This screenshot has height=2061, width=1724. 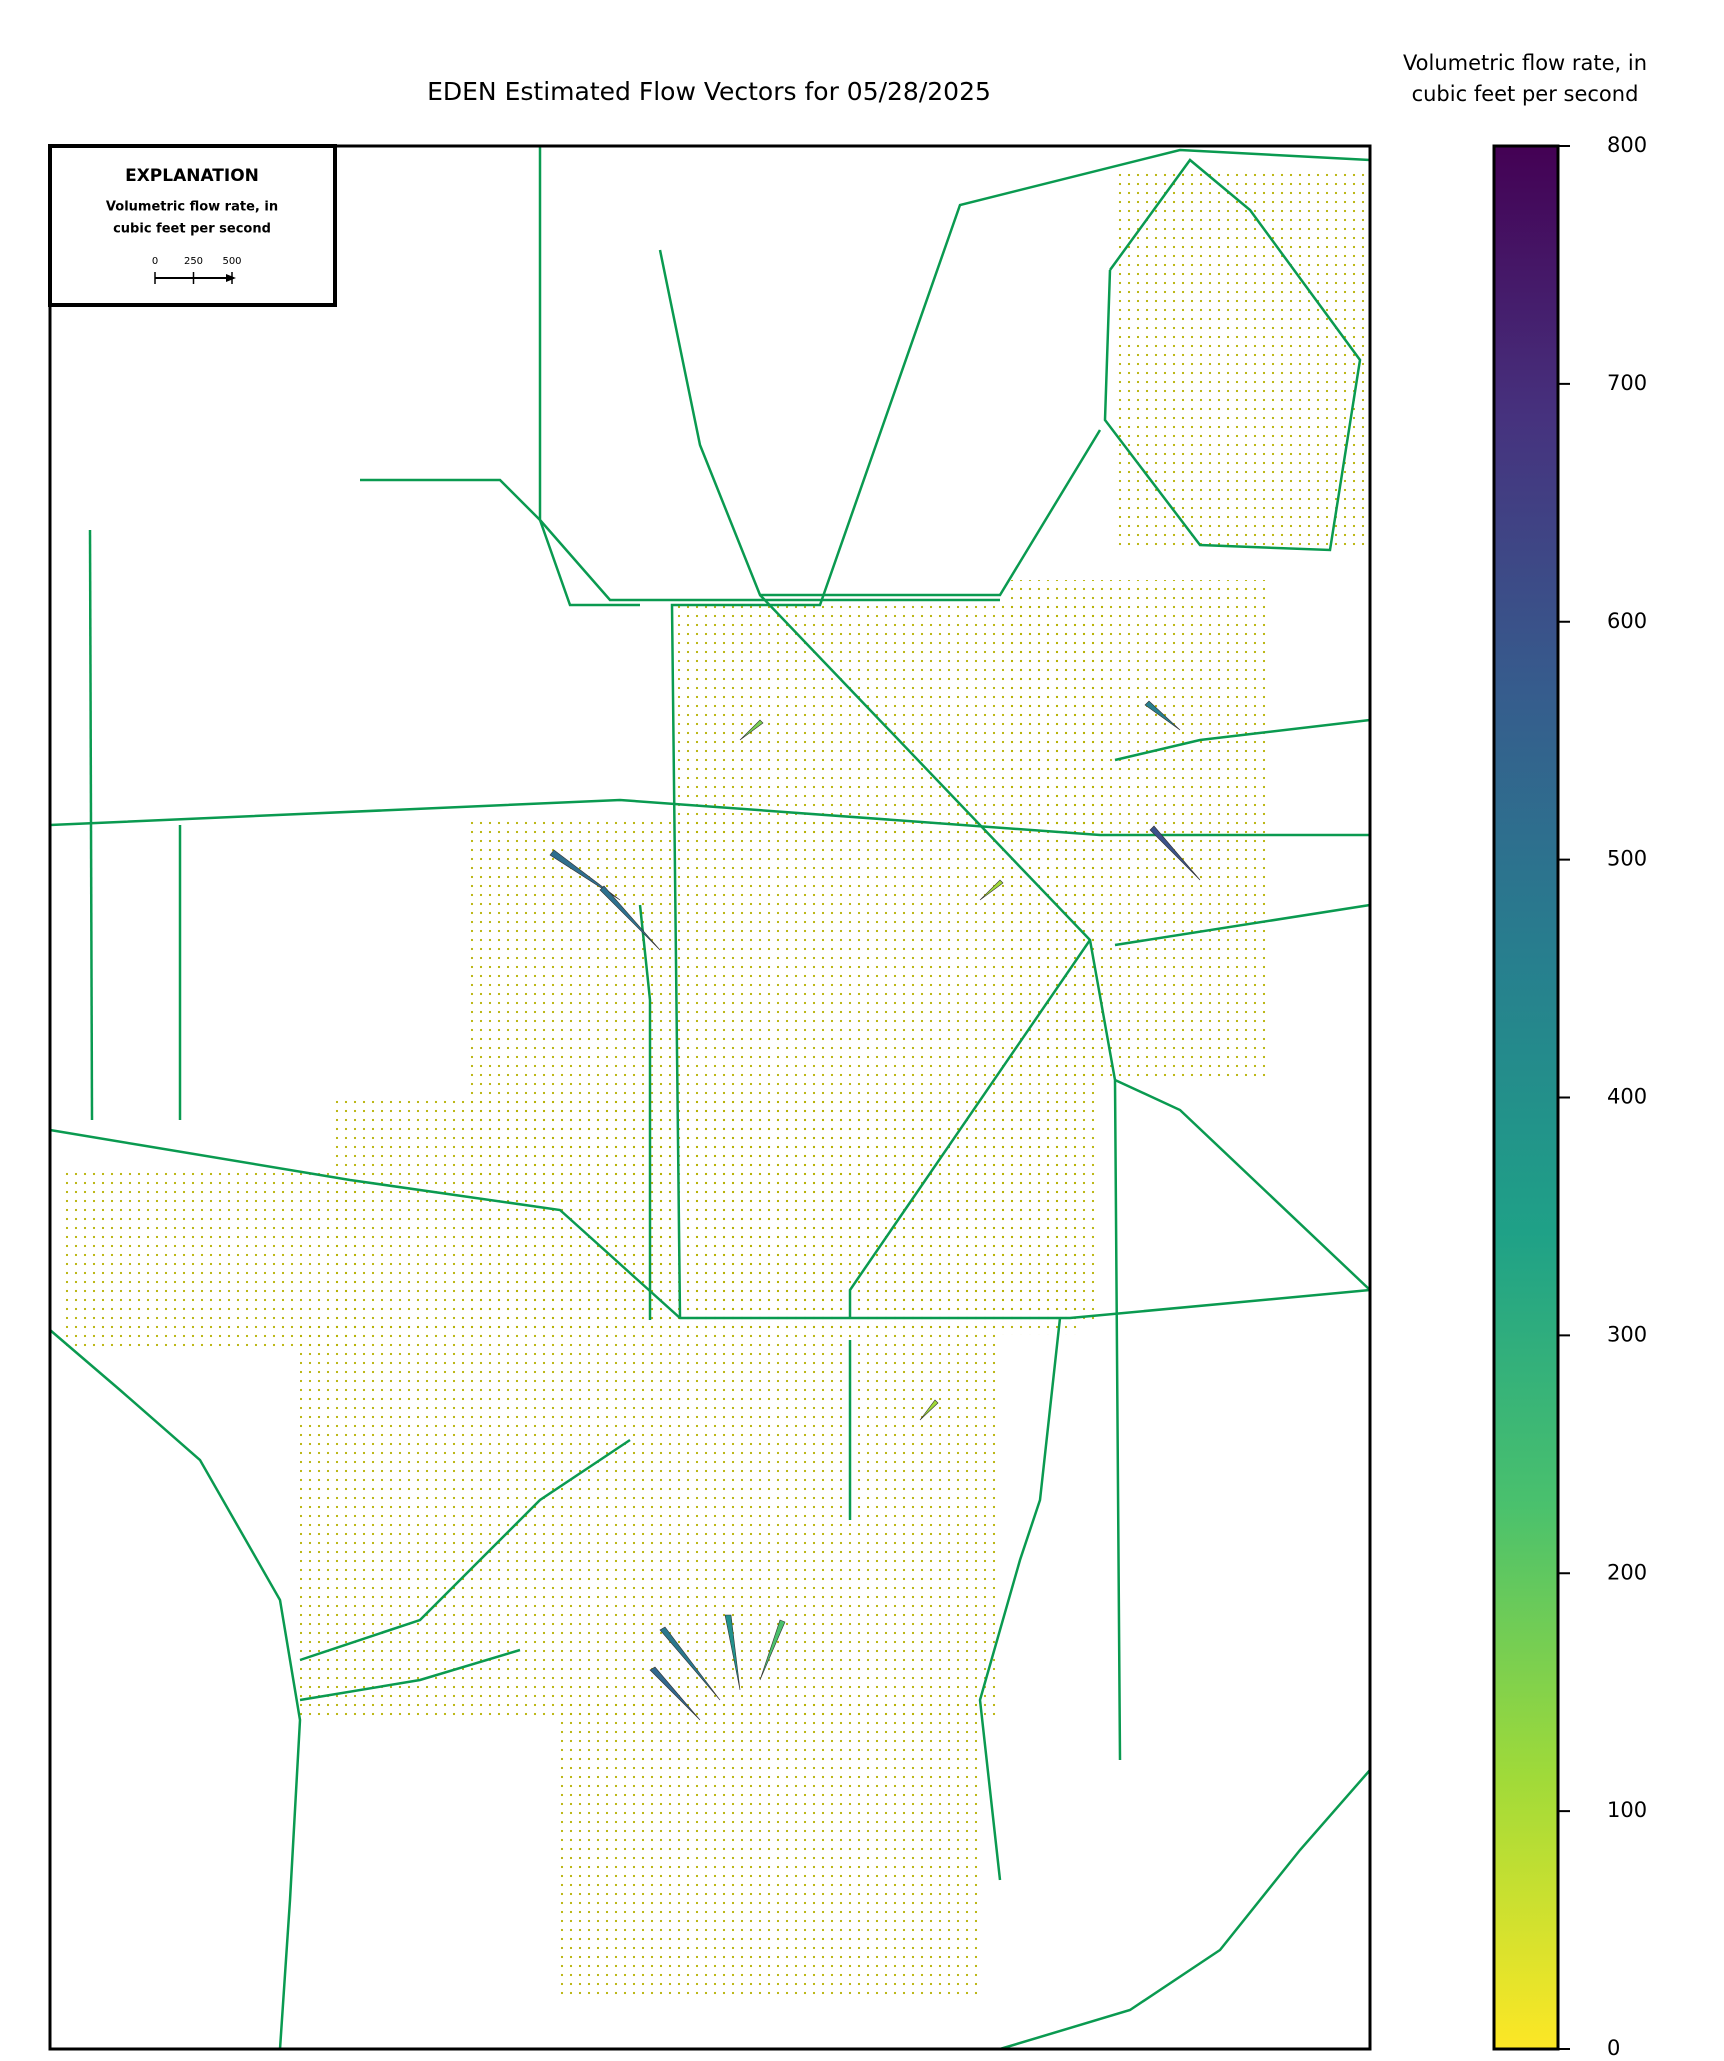 I want to click on colorbar-tick-label: 800, so click(x=1627, y=145).